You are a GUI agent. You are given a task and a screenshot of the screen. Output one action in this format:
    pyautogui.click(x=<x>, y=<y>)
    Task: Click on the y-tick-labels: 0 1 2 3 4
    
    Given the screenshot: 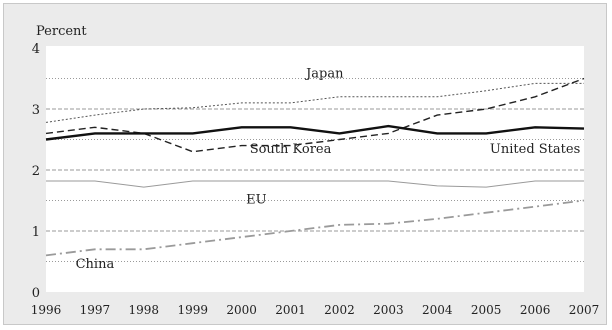 What is the action you would take?
    pyautogui.click(x=36, y=171)
    